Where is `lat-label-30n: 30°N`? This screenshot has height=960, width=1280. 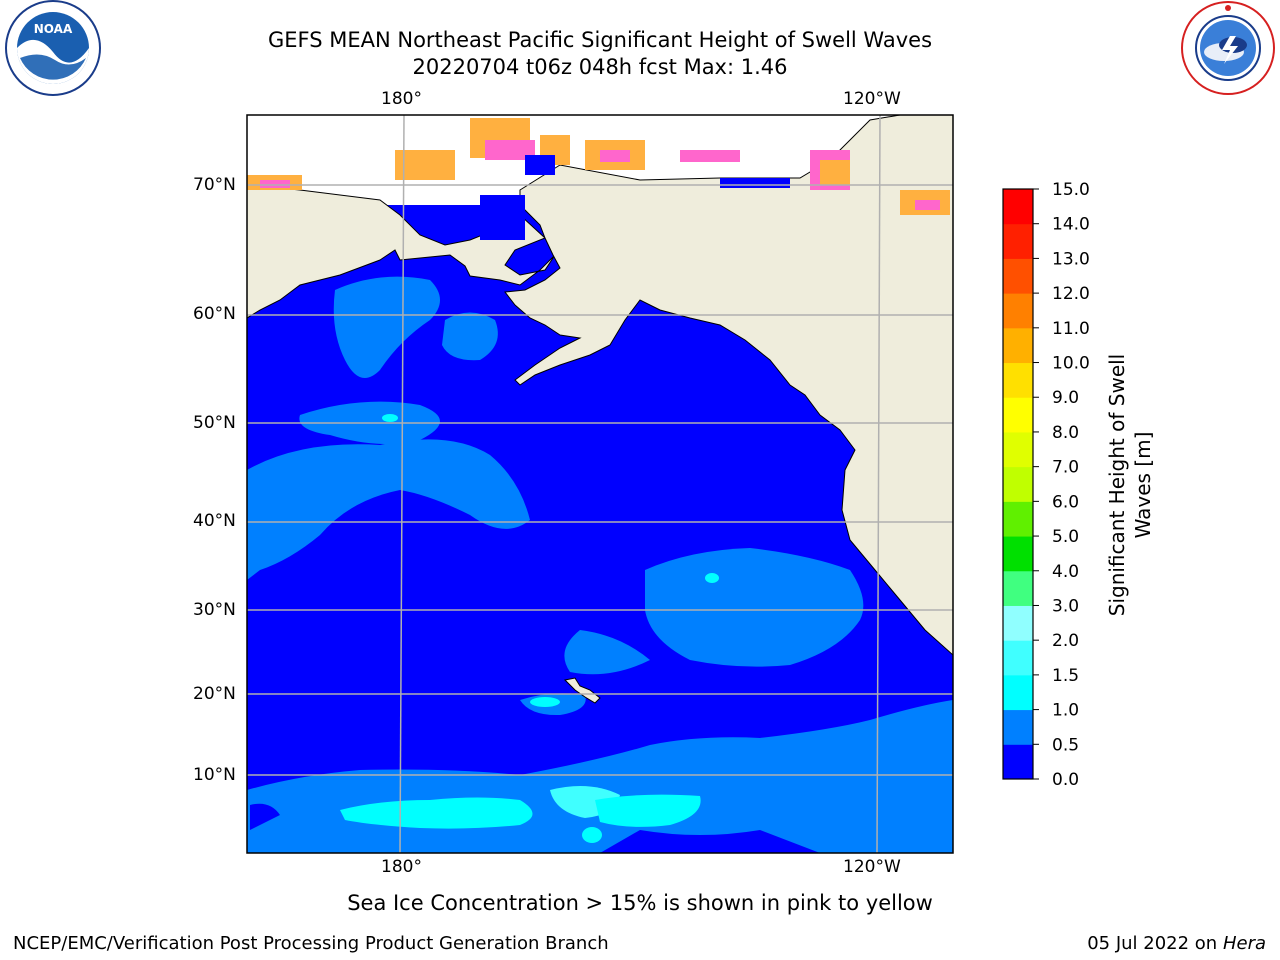 lat-label-30n: 30°N is located at coordinates (214, 610).